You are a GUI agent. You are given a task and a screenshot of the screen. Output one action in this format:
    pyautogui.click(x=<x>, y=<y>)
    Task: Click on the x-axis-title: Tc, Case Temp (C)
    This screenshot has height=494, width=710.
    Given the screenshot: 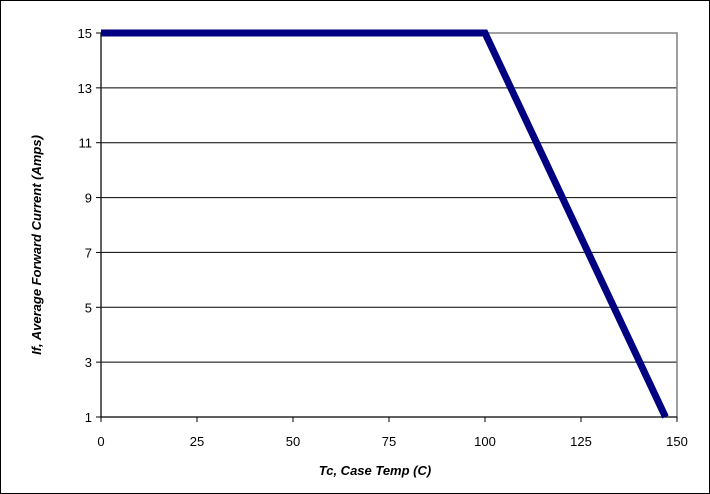 What is the action you would take?
    pyautogui.click(x=375, y=470)
    